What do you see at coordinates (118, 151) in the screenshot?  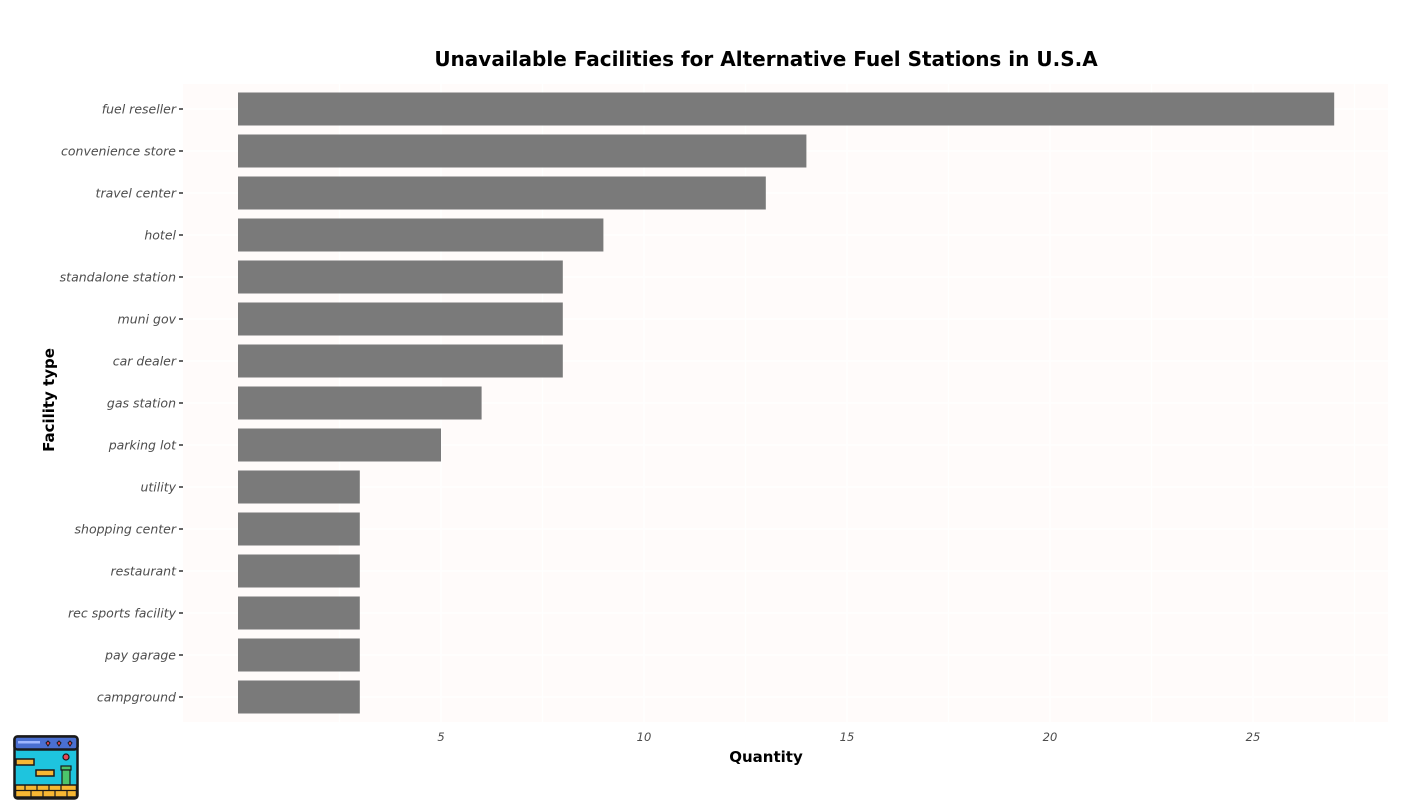 I see `y-tick-label: convenience store` at bounding box center [118, 151].